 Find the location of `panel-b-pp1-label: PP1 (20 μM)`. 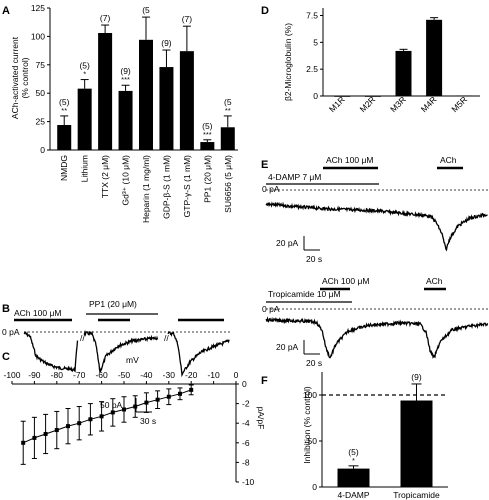

panel-b-pp1-label: PP1 (20 μM) is located at coordinates (113, 304).